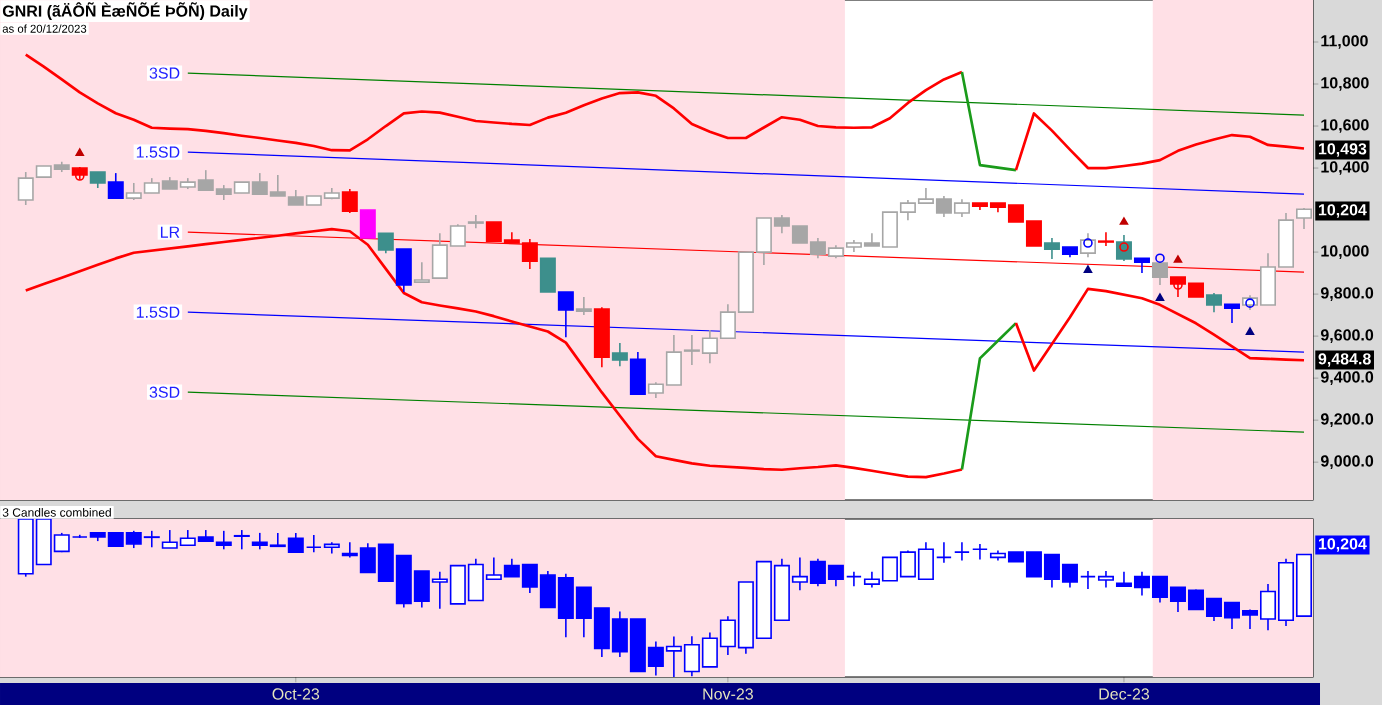  I want to click on y-tick-label: 9,200.0, so click(1347, 420).